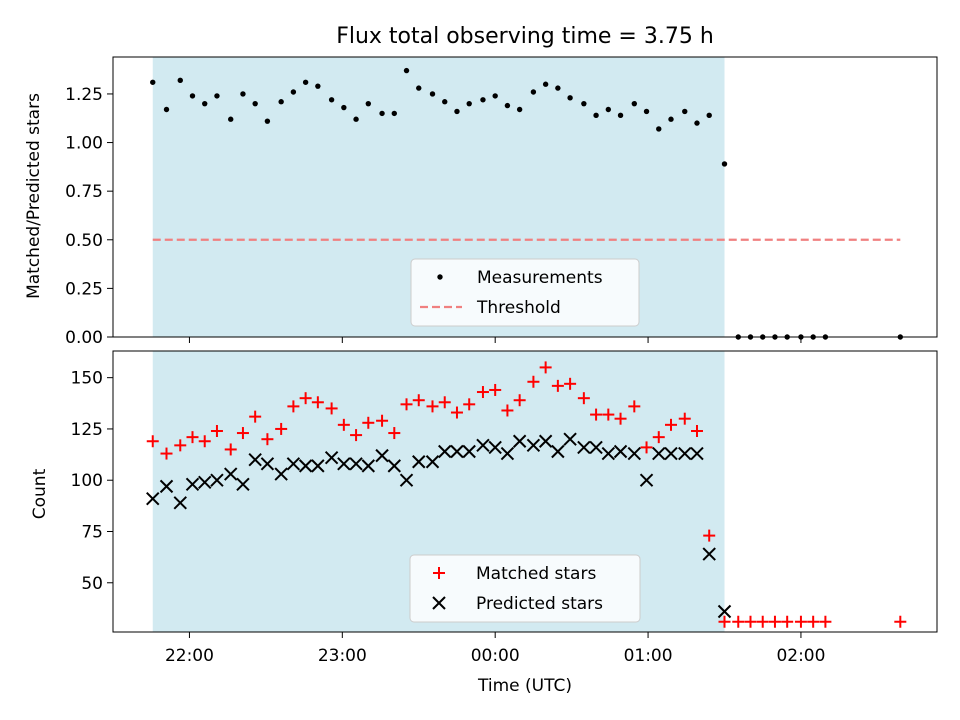 This screenshot has height=720, width=960. What do you see at coordinates (84, 95) in the screenshot?
I see `top-y-tick-label: 1.25` at bounding box center [84, 95].